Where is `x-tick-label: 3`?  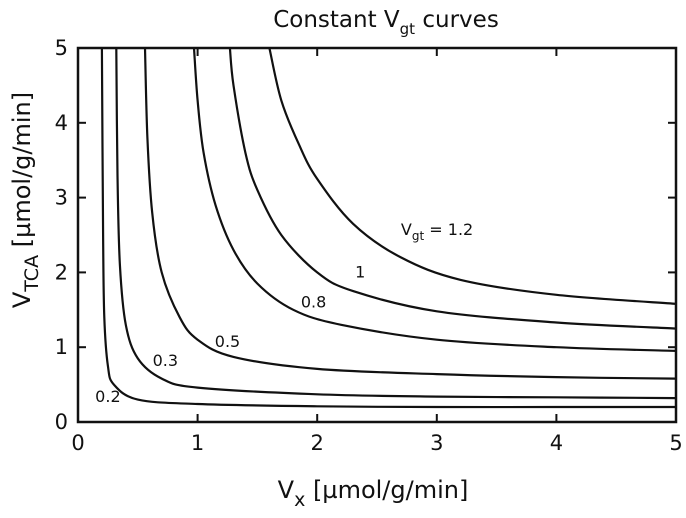
x-tick-label: 3 is located at coordinates (436, 443).